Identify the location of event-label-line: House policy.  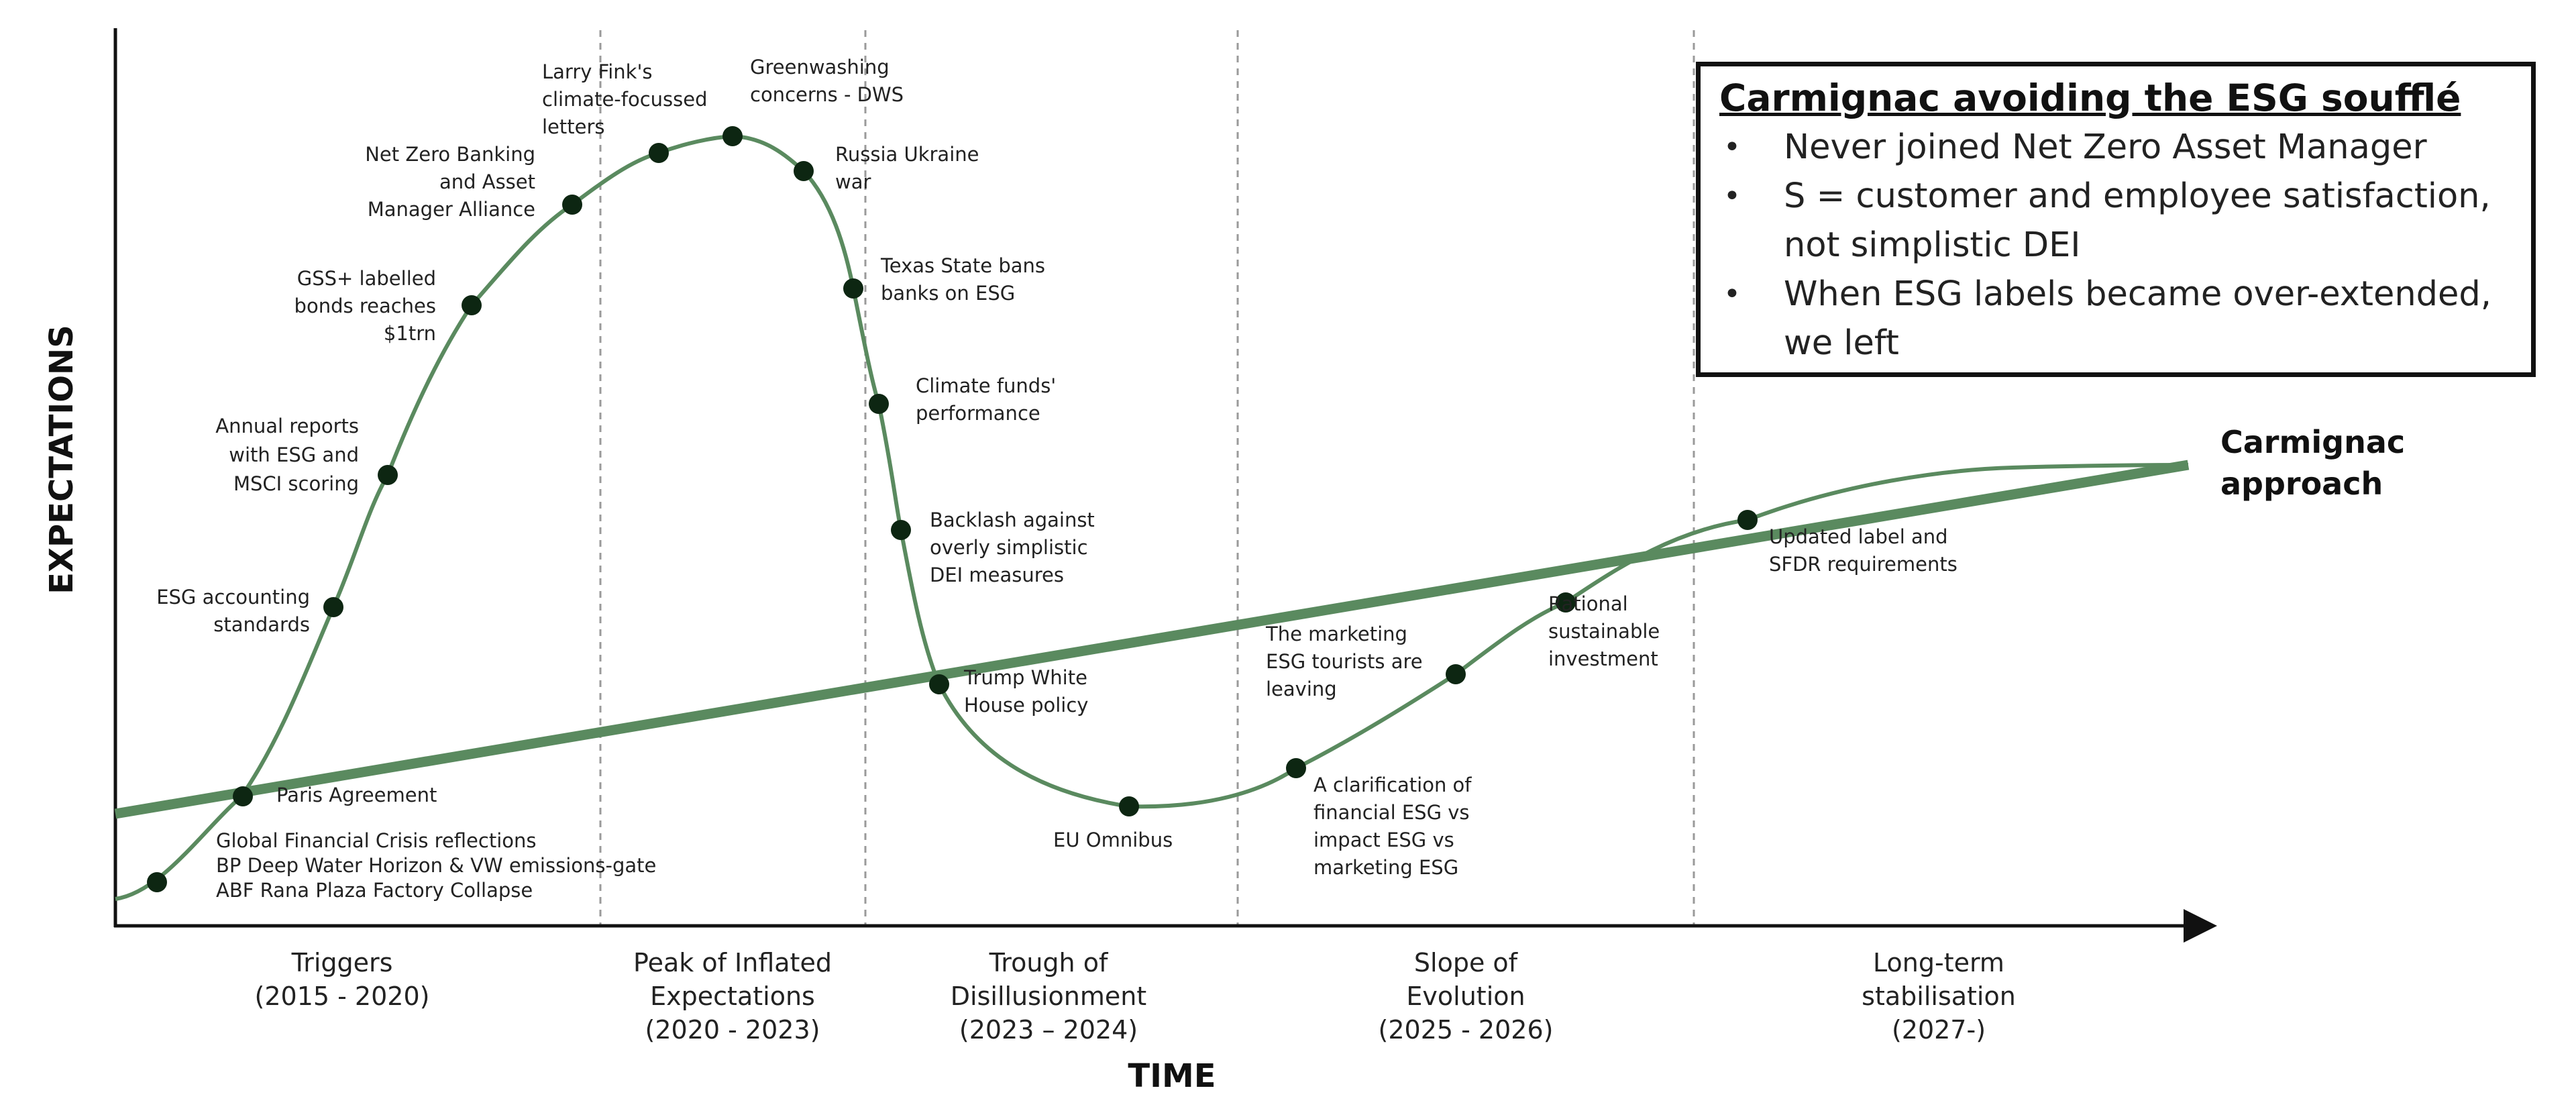
(1026, 705).